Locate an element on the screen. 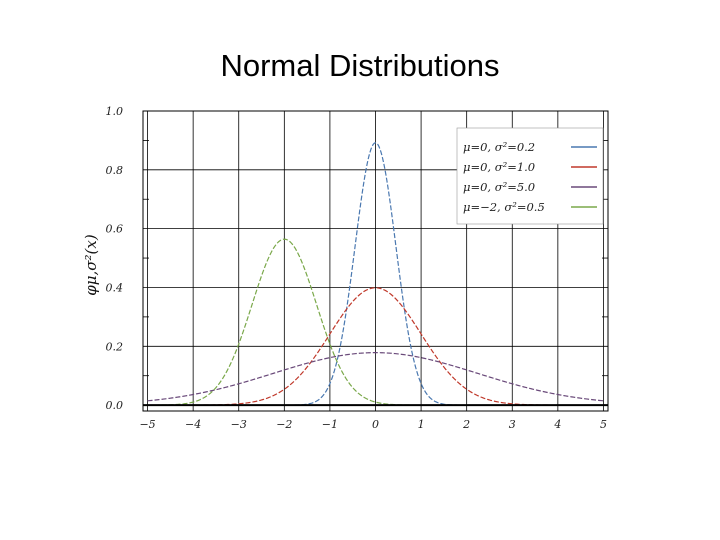 The width and height of the screenshot is (720, 540). x-tick-label: −4 is located at coordinates (193, 424).